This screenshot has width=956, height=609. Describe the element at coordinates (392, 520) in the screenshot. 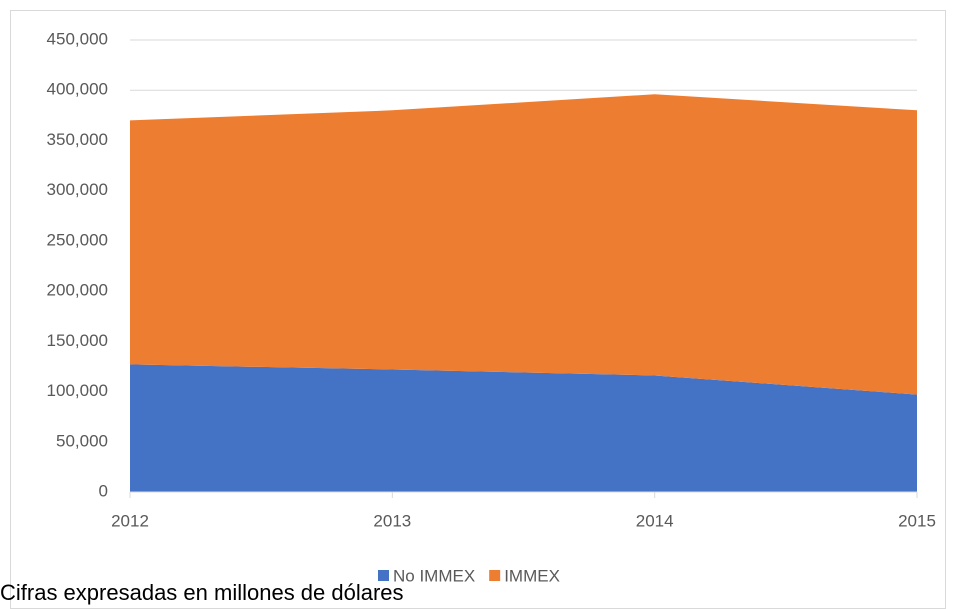

I see `x-tick-label: 2013` at that location.